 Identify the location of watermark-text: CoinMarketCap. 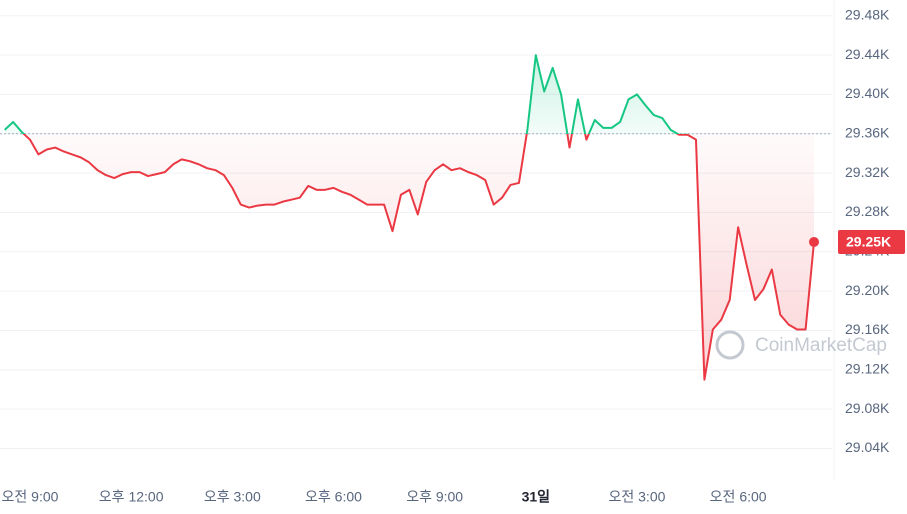
(821, 345).